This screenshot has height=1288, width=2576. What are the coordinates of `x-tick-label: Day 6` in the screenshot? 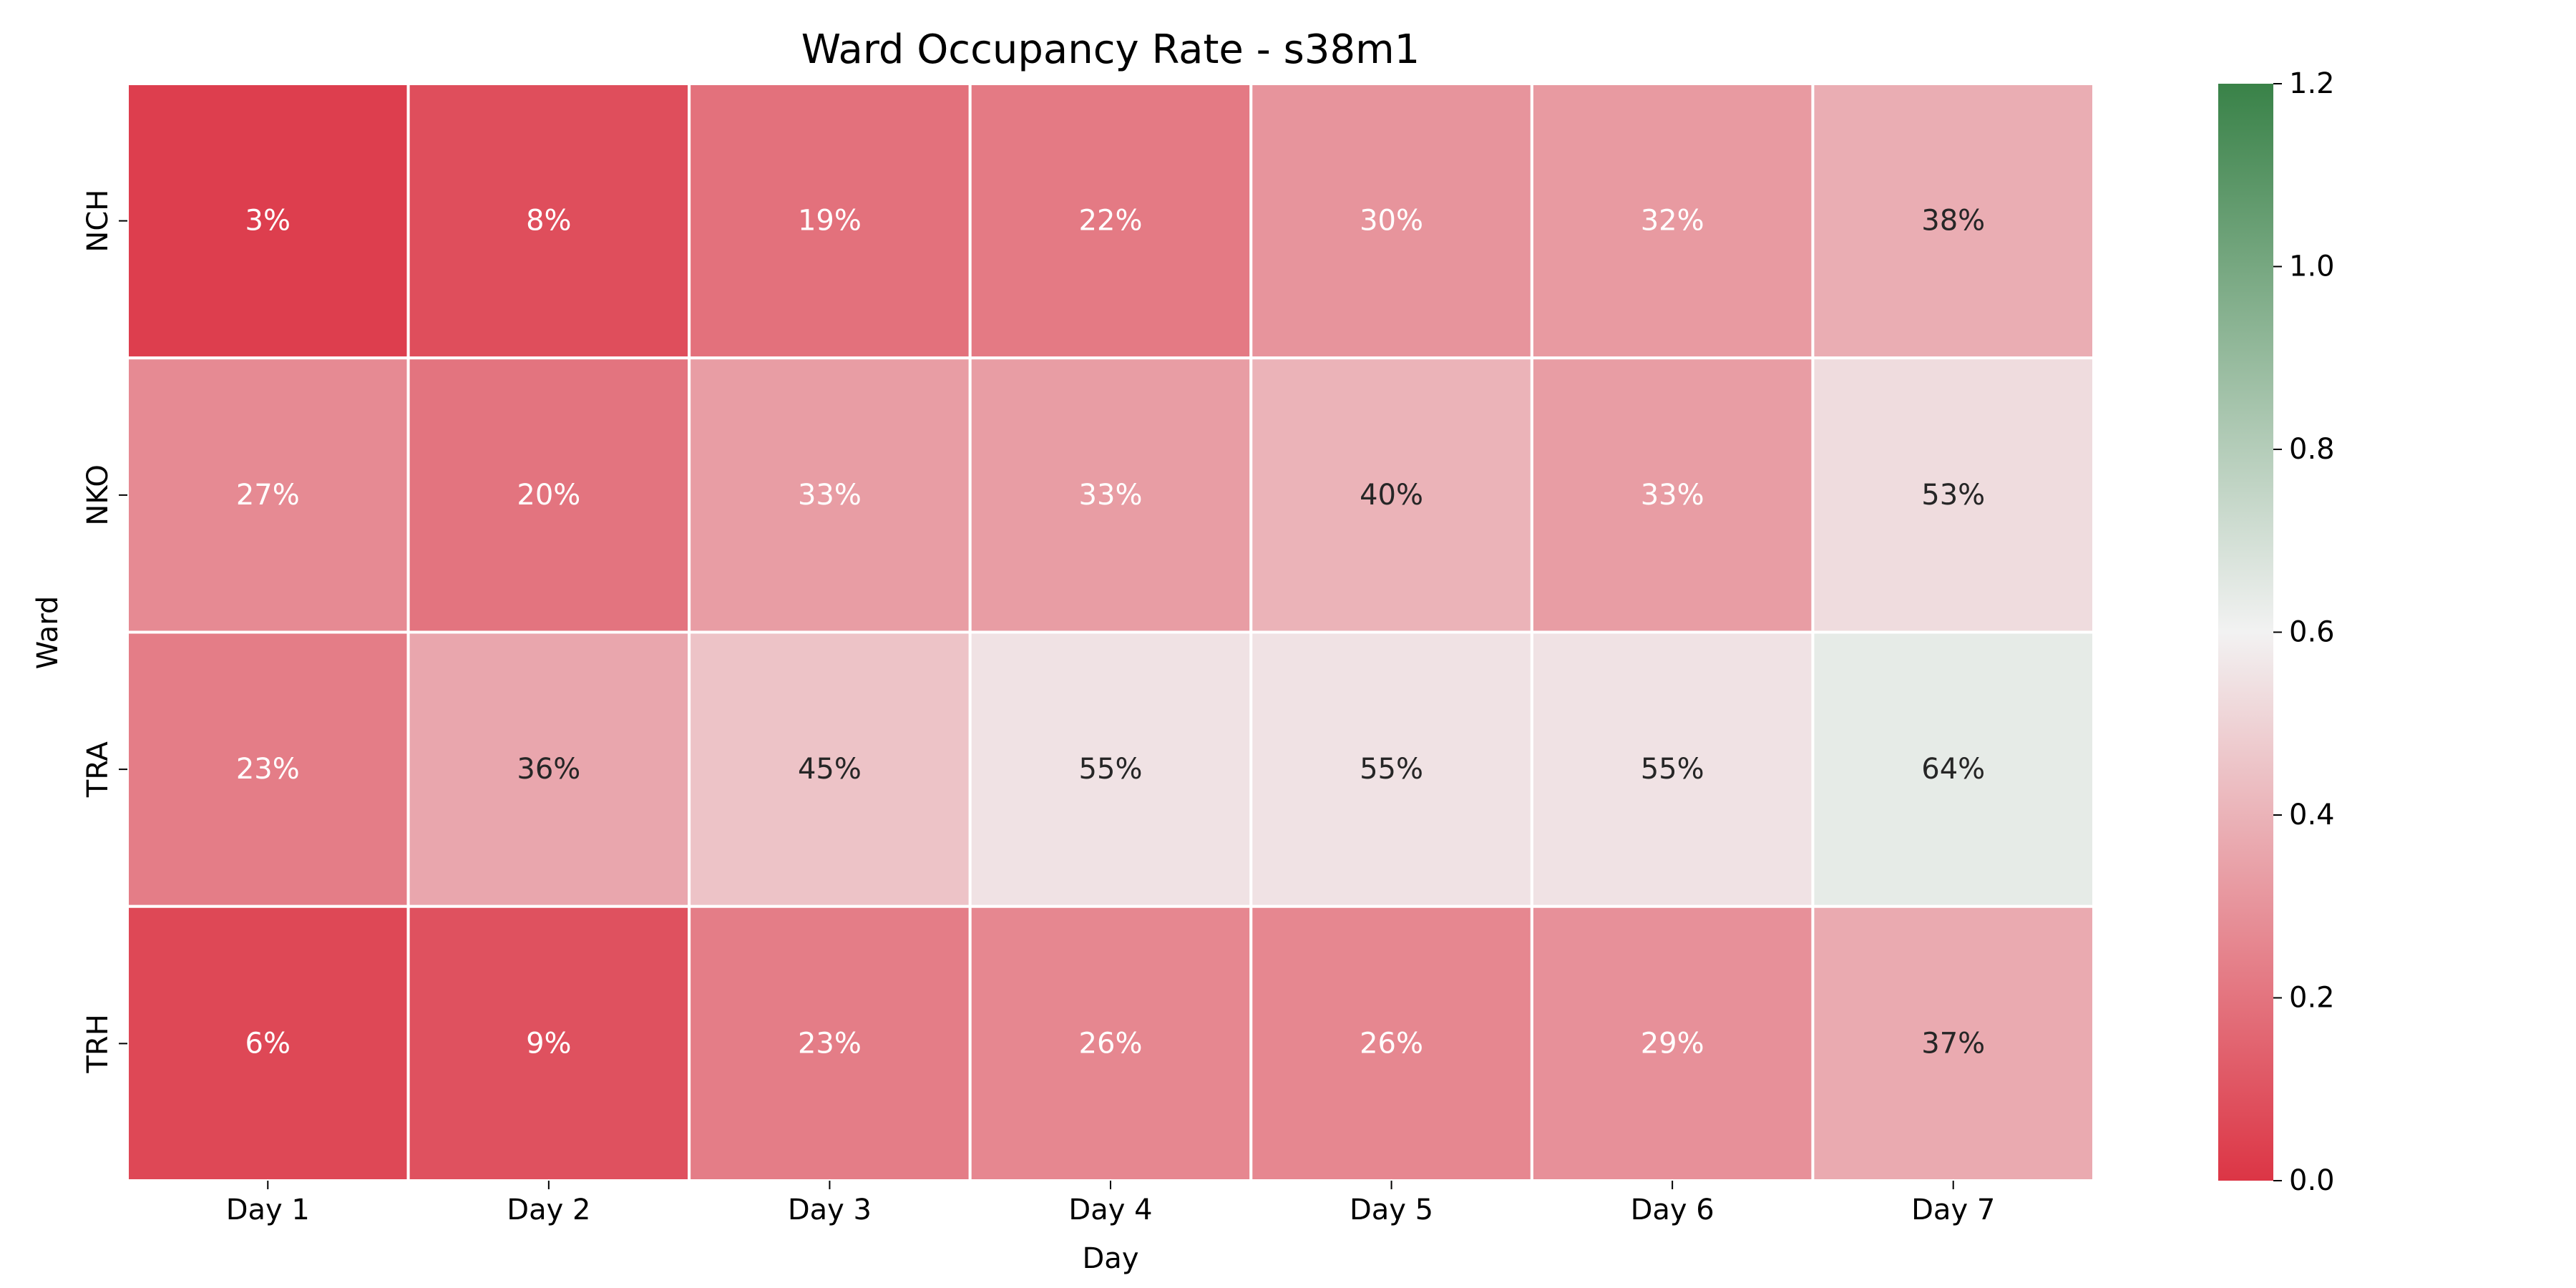 It's located at (1673, 1210).